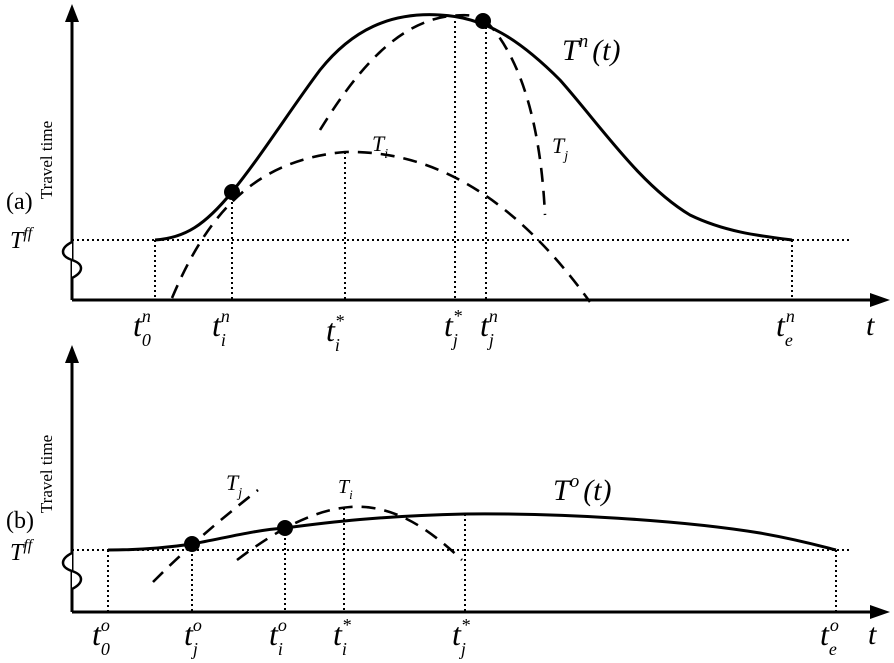  What do you see at coordinates (46, 160) in the screenshot?
I see `panel-a-y-axis-label: Travel time` at bounding box center [46, 160].